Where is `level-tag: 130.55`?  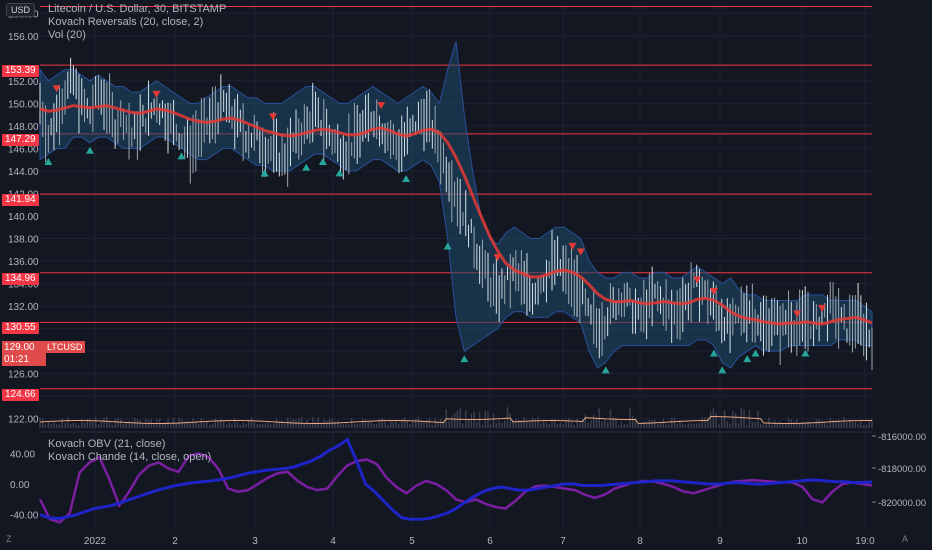
level-tag: 130.55 is located at coordinates (20, 328).